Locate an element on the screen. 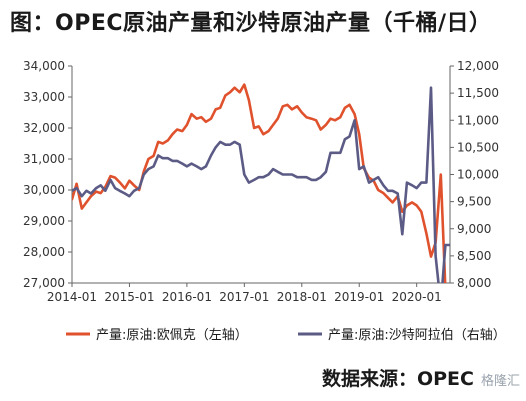 The height and width of the screenshot is (401, 526). y-left-tick-label: 29,000 is located at coordinates (44, 221).